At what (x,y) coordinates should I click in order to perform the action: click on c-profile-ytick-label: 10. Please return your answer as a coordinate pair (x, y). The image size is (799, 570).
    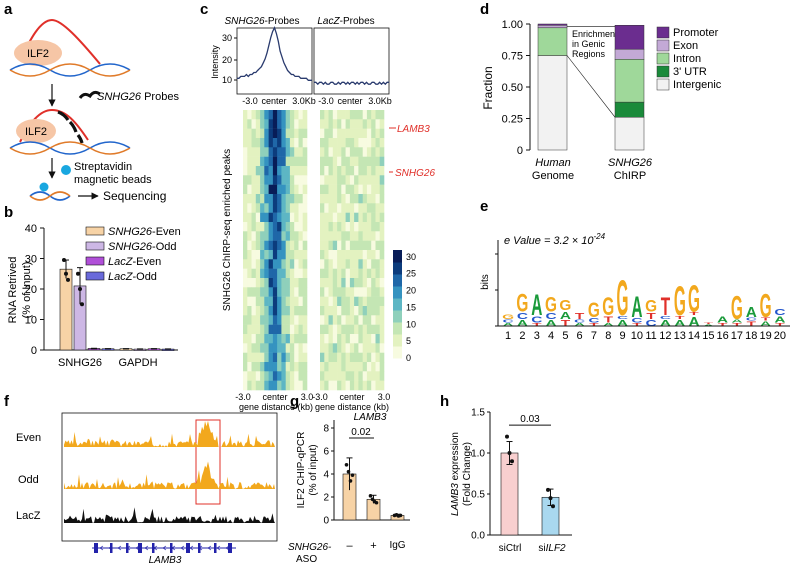
    Looking at the image, I should click on (227, 80).